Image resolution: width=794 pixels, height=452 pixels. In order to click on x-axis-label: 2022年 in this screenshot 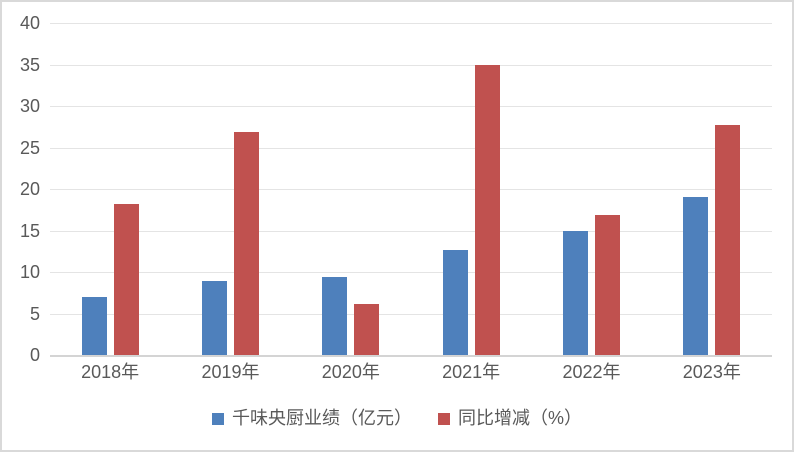, I will do `click(591, 372)`.